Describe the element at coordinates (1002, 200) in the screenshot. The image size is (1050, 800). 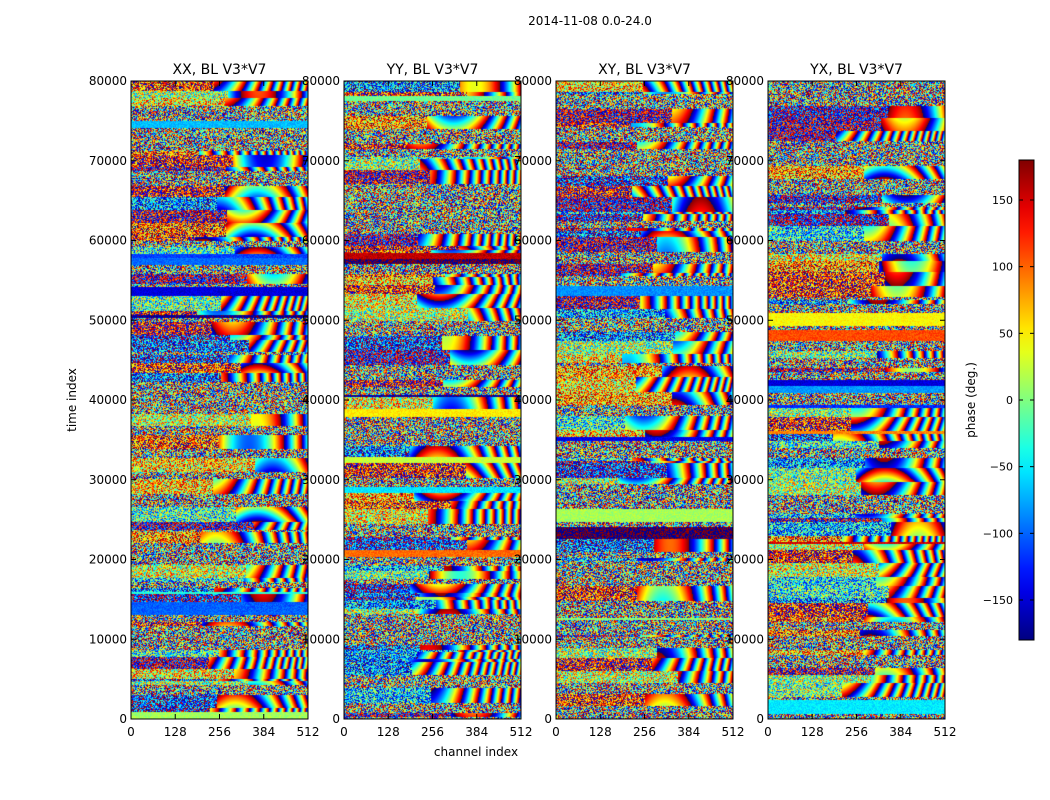
I see `colorbar-tick-label: 150` at that location.